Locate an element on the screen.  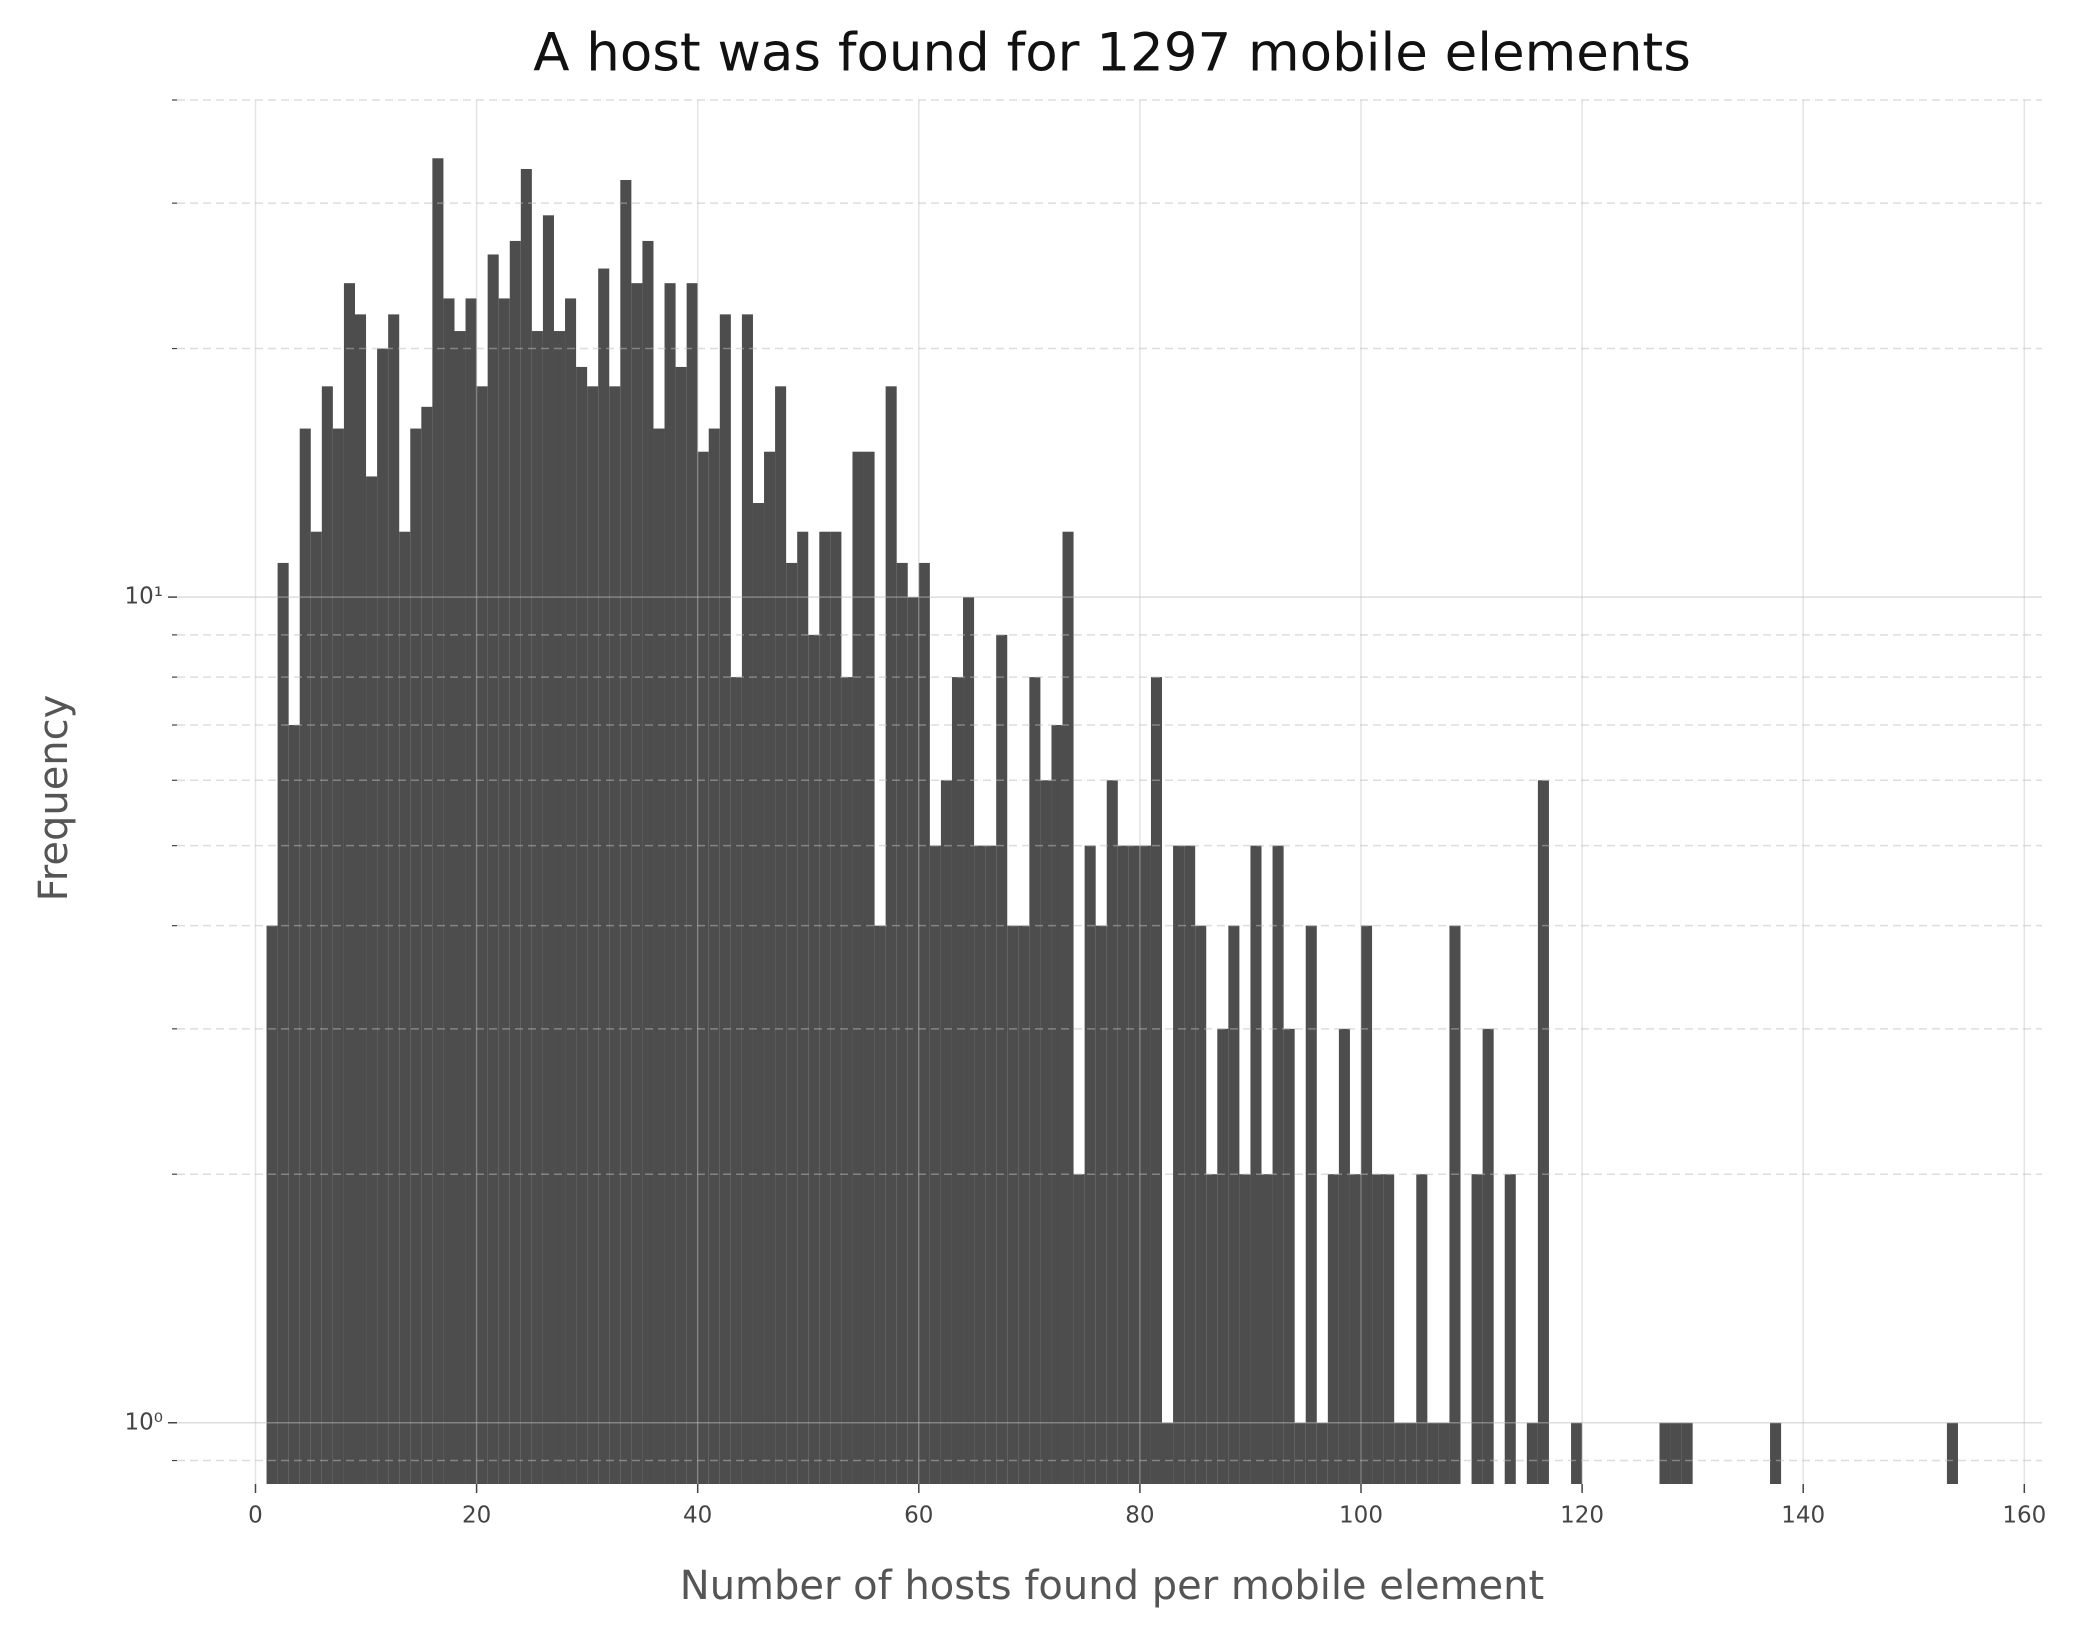
y-axis-label: Frequency is located at coordinates (54, 798).